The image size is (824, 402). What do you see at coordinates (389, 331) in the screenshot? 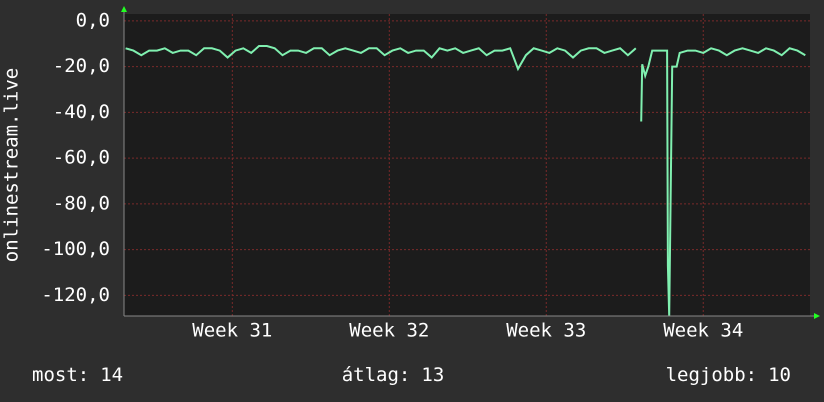
I see `x-tick-label: Week 32` at bounding box center [389, 331].